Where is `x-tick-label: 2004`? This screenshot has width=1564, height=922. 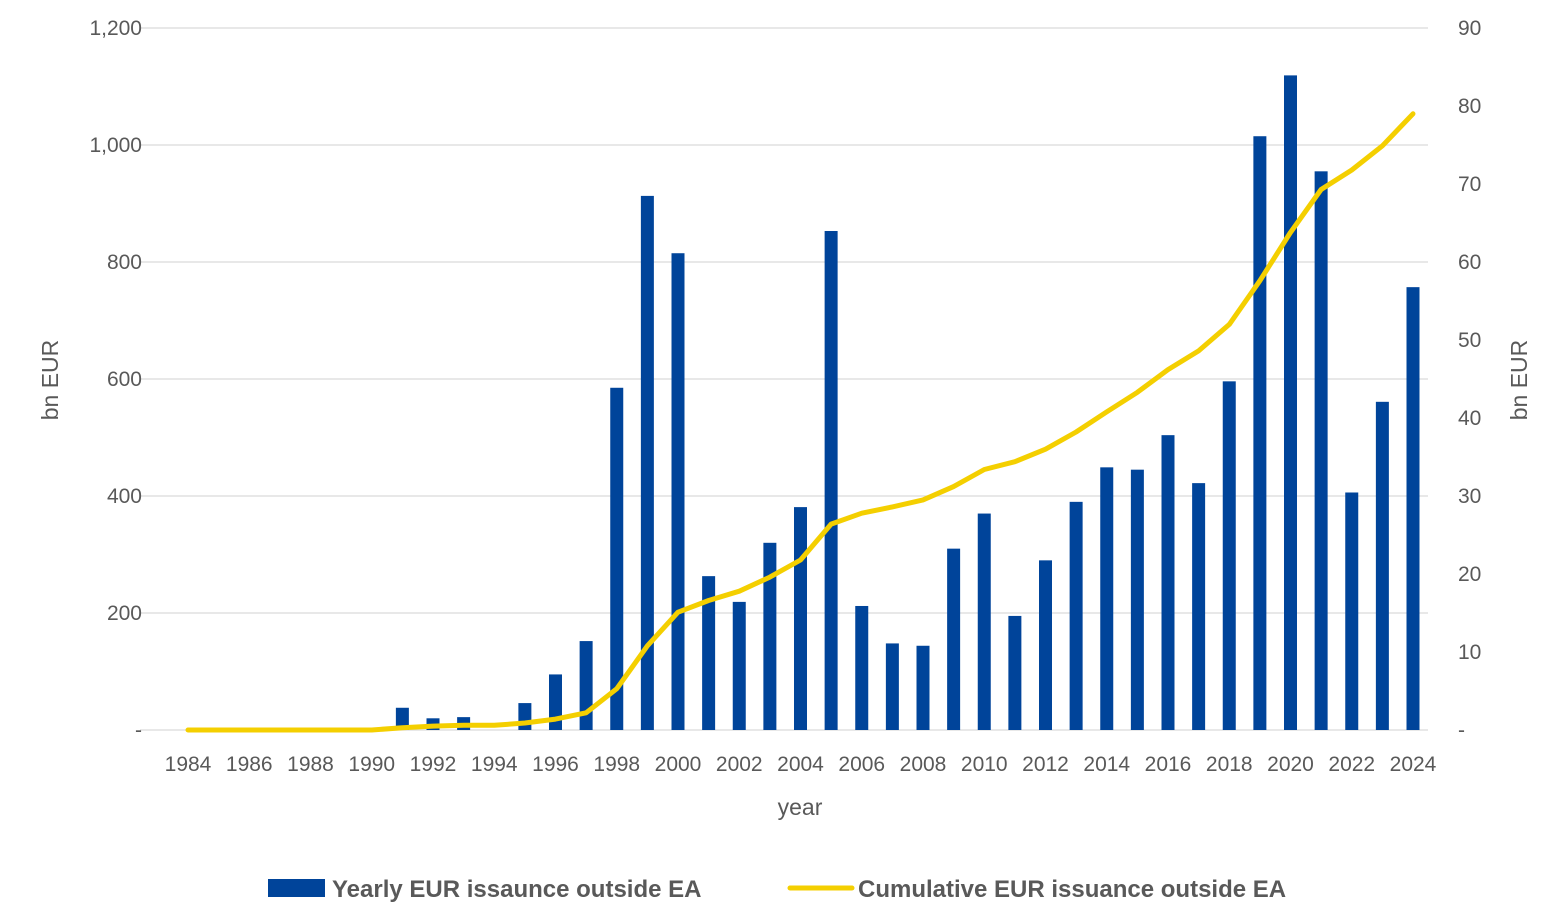
x-tick-label: 2004 is located at coordinates (800, 764).